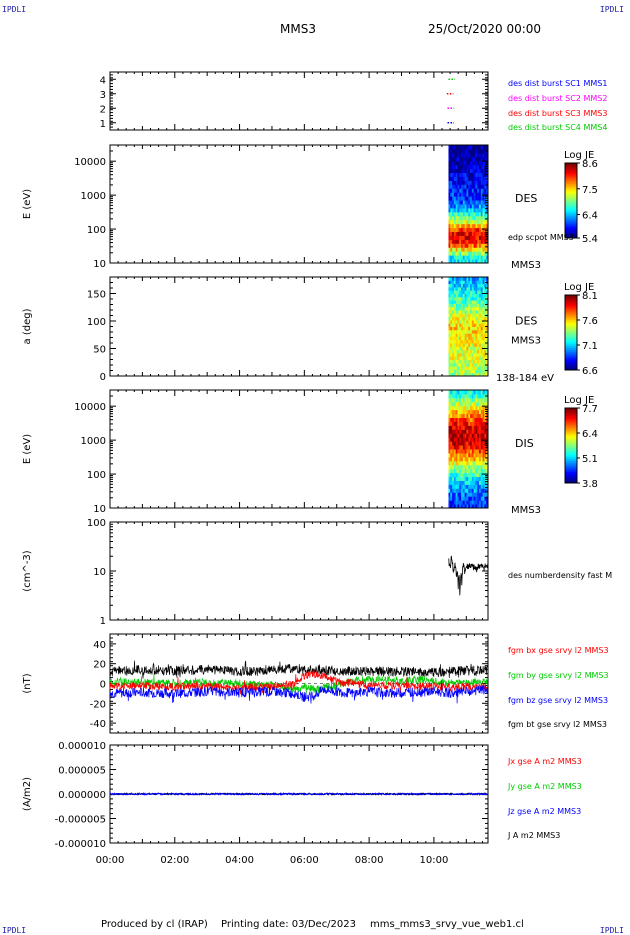 Image resolution: width=630 pixels, height=935 pixels. What do you see at coordinates (103, 685) in the screenshot?
I see `y-tick-label: 0` at bounding box center [103, 685].